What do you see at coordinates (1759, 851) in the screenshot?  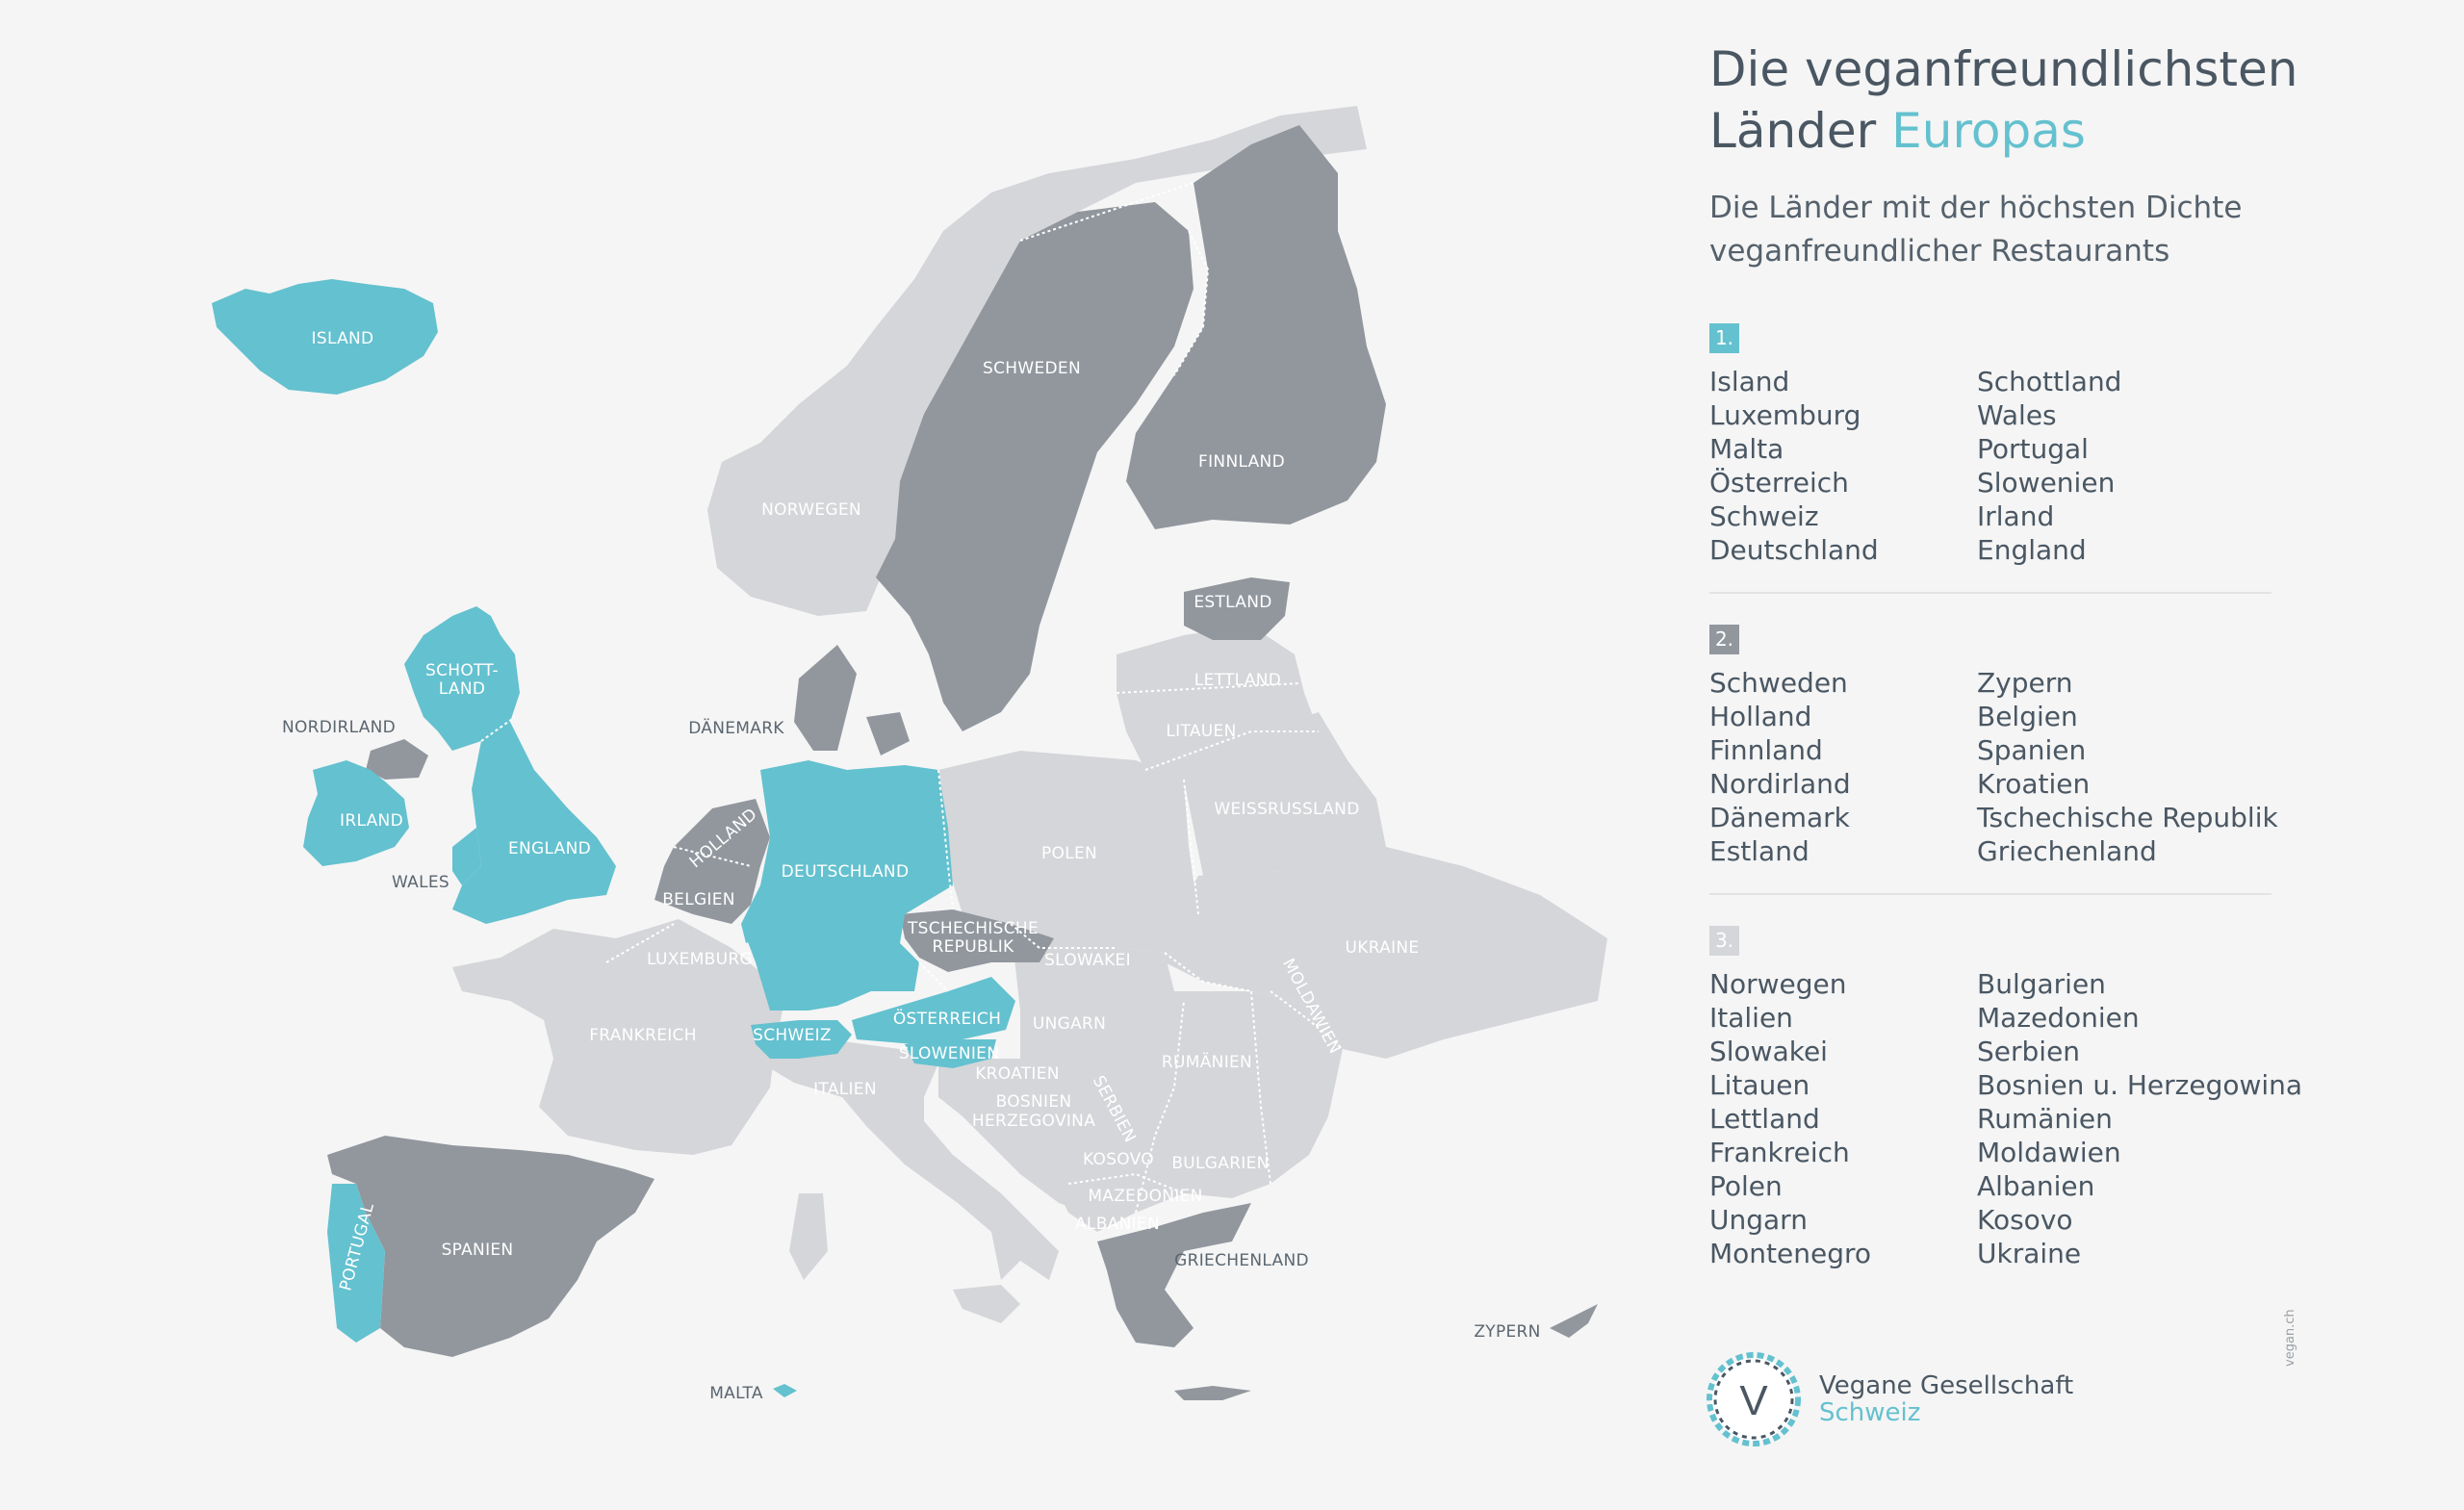 I see `rank-country: Estland` at bounding box center [1759, 851].